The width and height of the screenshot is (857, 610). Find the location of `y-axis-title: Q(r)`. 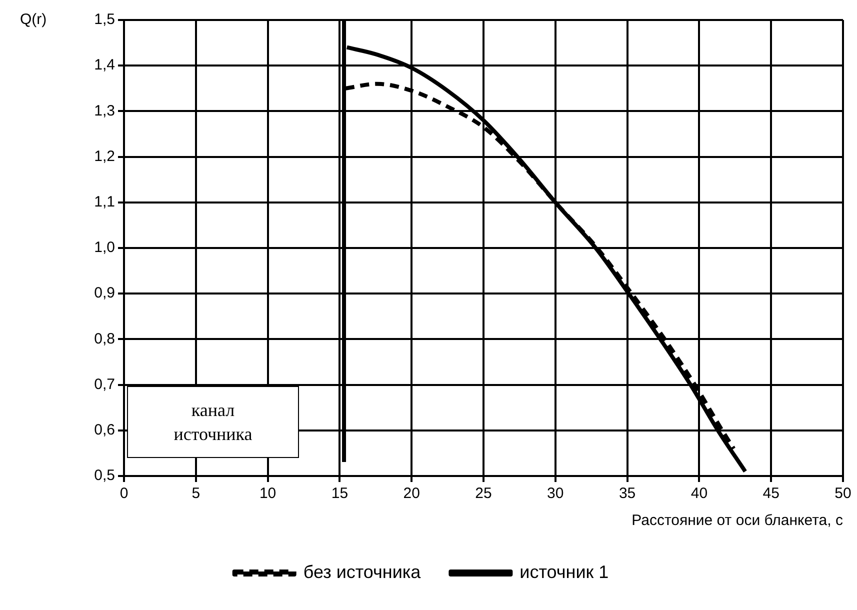

y-axis-title: Q(r) is located at coordinates (33, 19).